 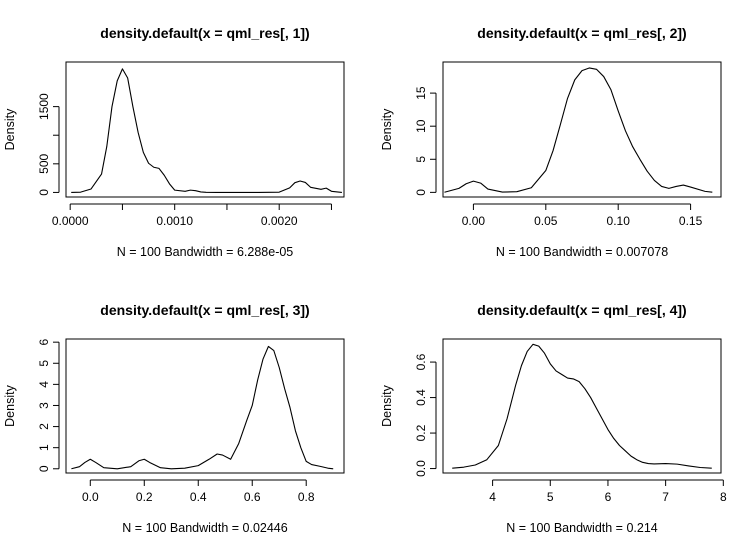 I want to click on x-tick-label: 8, so click(x=723, y=497).